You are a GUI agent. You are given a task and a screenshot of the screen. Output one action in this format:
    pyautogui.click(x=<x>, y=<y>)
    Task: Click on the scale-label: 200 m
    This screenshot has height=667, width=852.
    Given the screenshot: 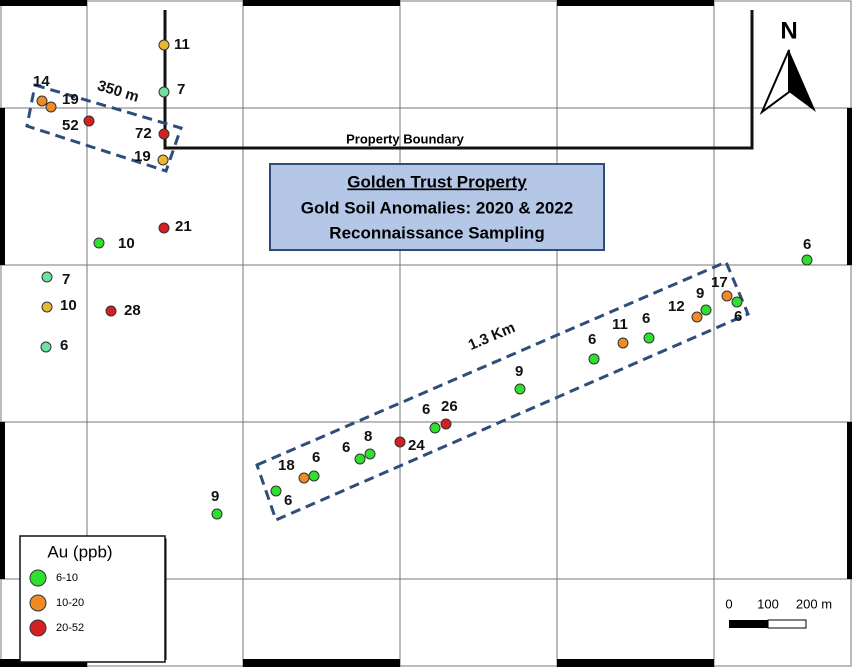 What is the action you would take?
    pyautogui.click(x=814, y=603)
    